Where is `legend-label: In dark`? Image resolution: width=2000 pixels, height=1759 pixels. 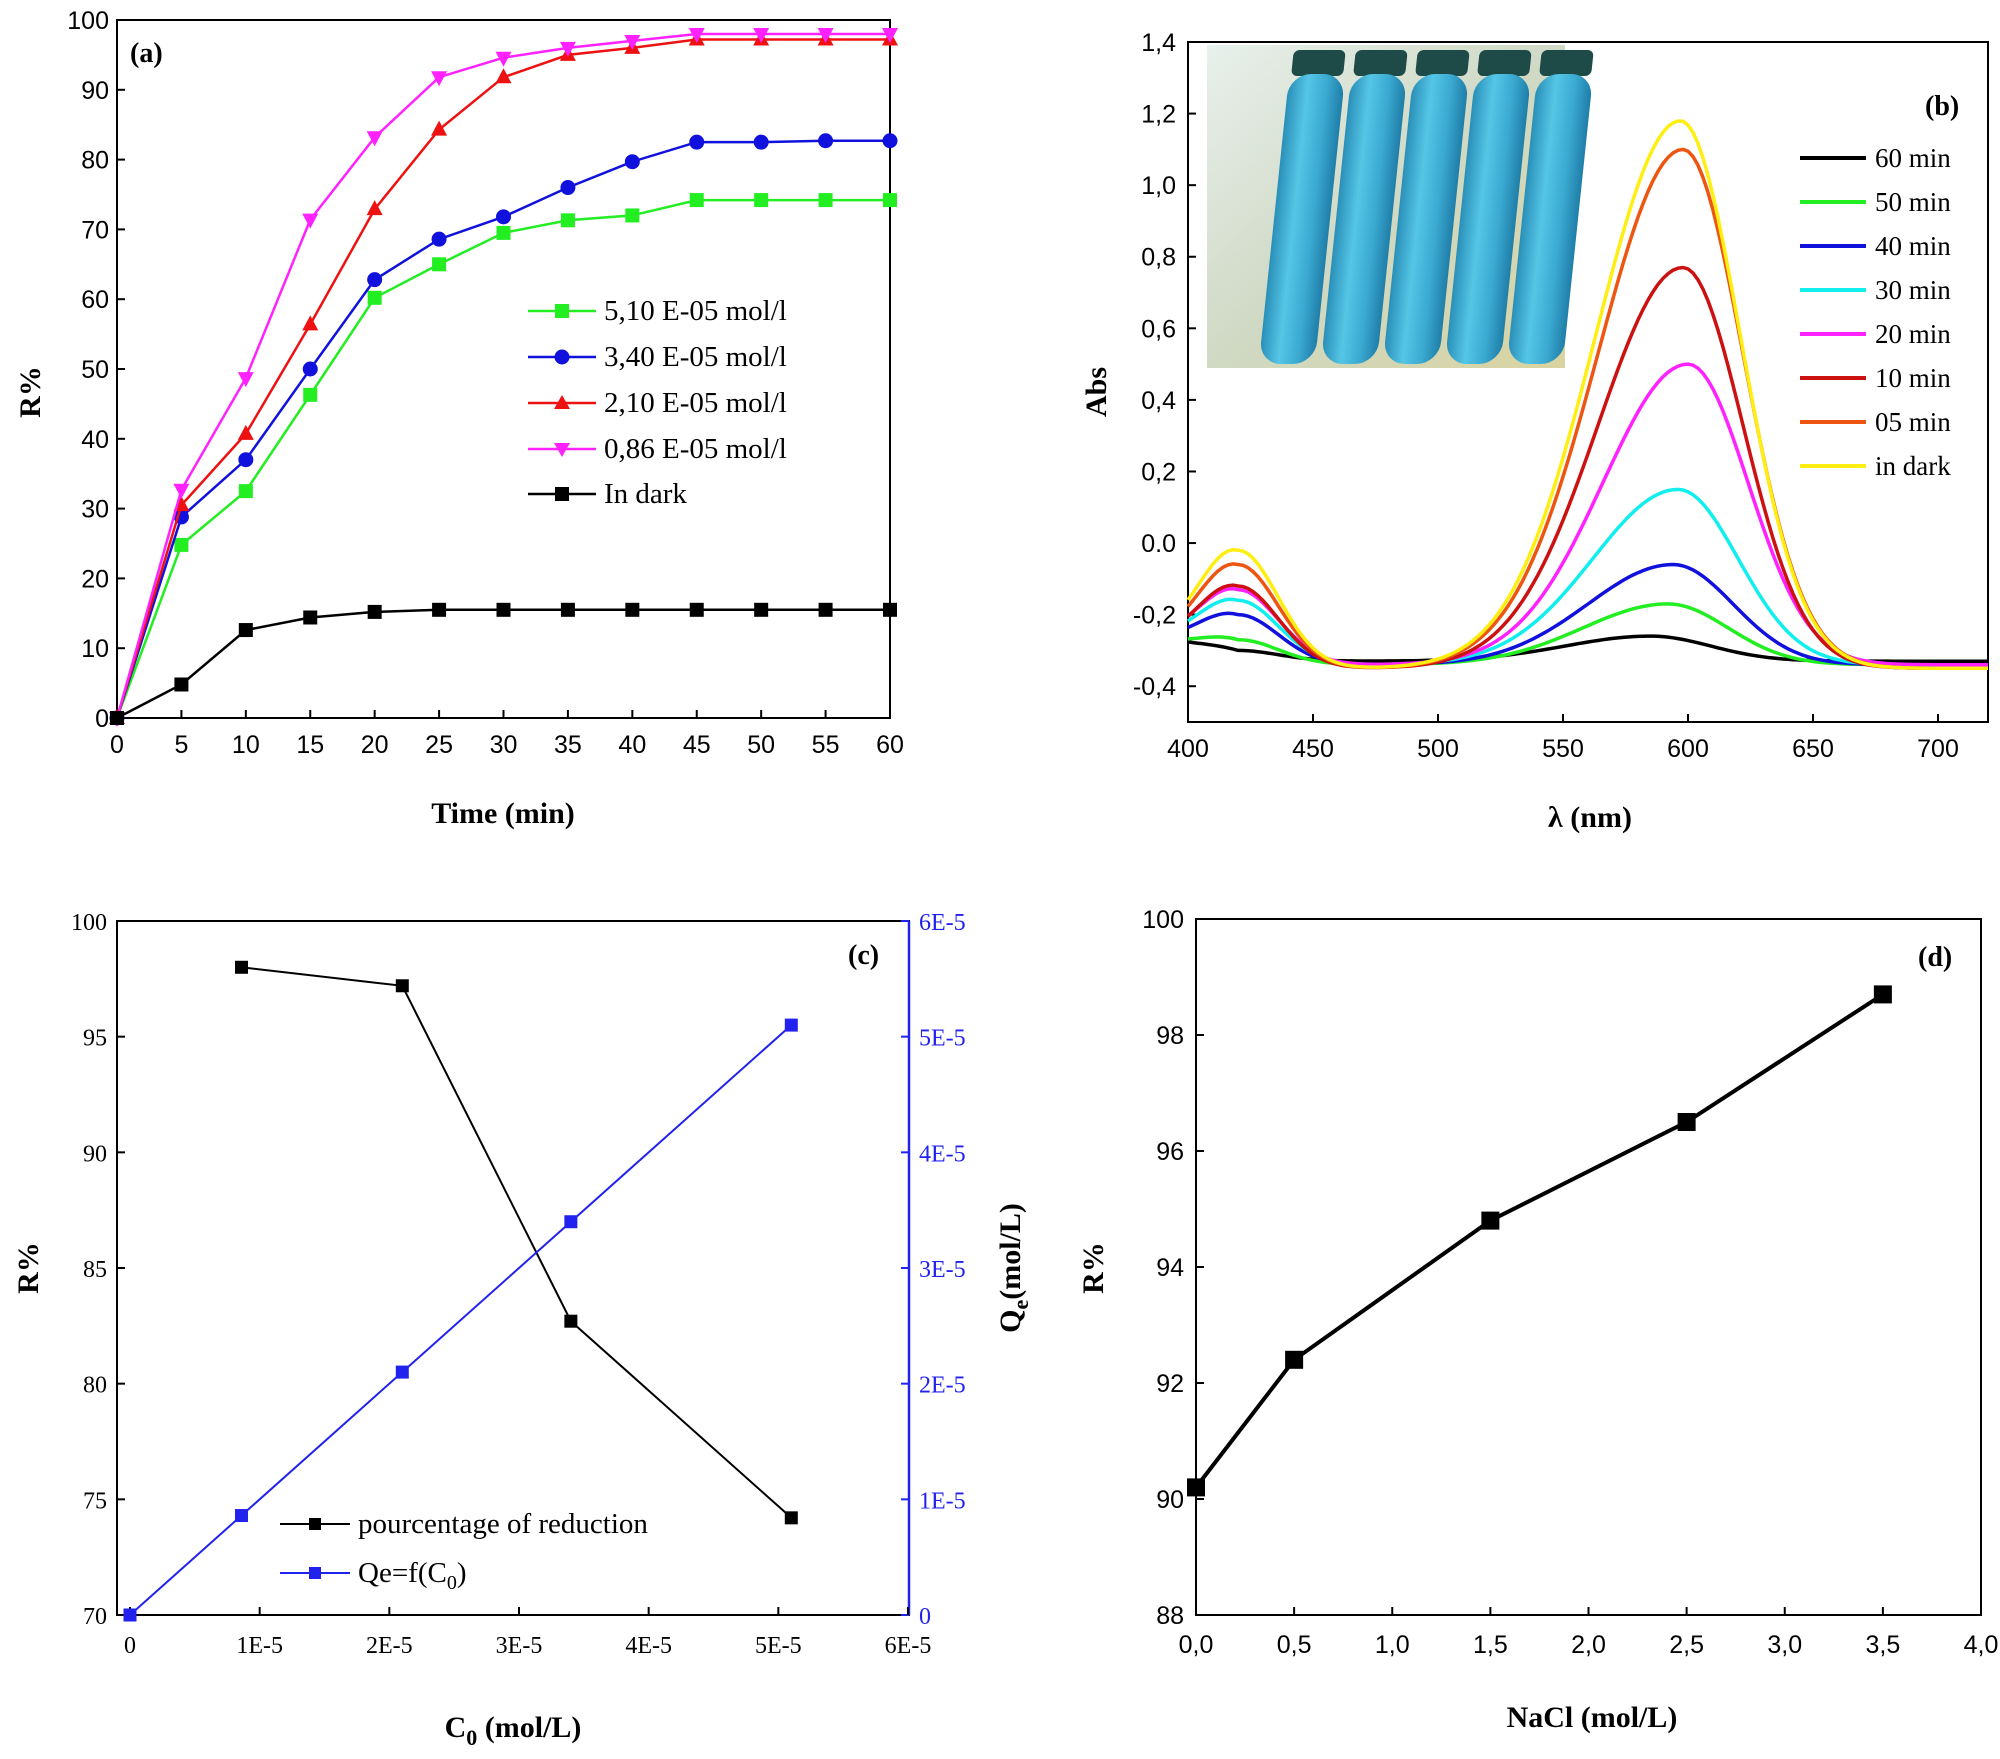
legend-label: In dark is located at coordinates (645, 494).